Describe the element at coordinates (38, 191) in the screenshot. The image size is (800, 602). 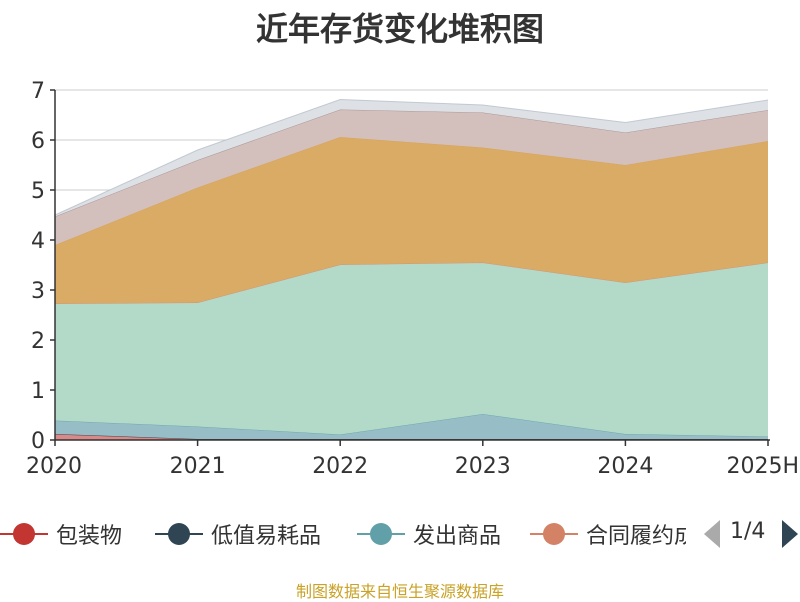
I see `y-tick-label-5: 5` at that location.